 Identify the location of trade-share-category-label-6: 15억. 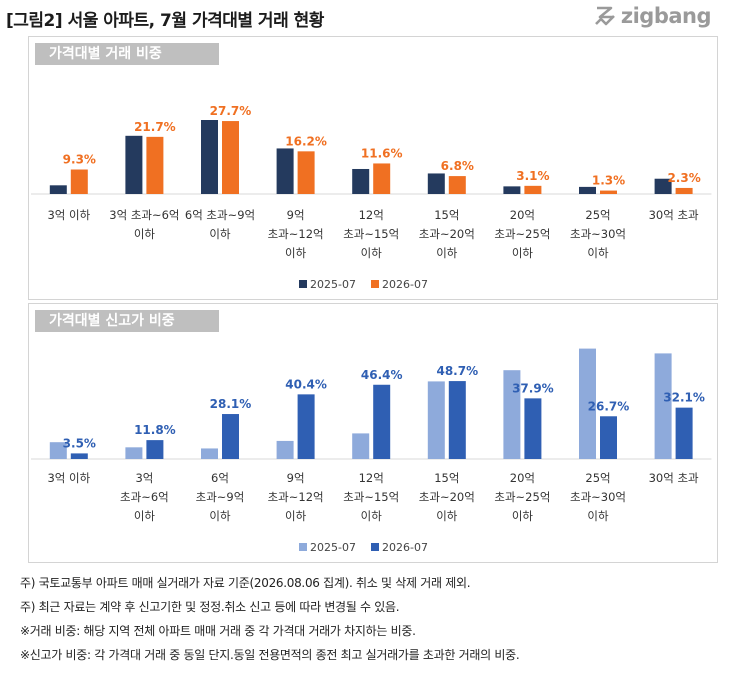
(446, 215).